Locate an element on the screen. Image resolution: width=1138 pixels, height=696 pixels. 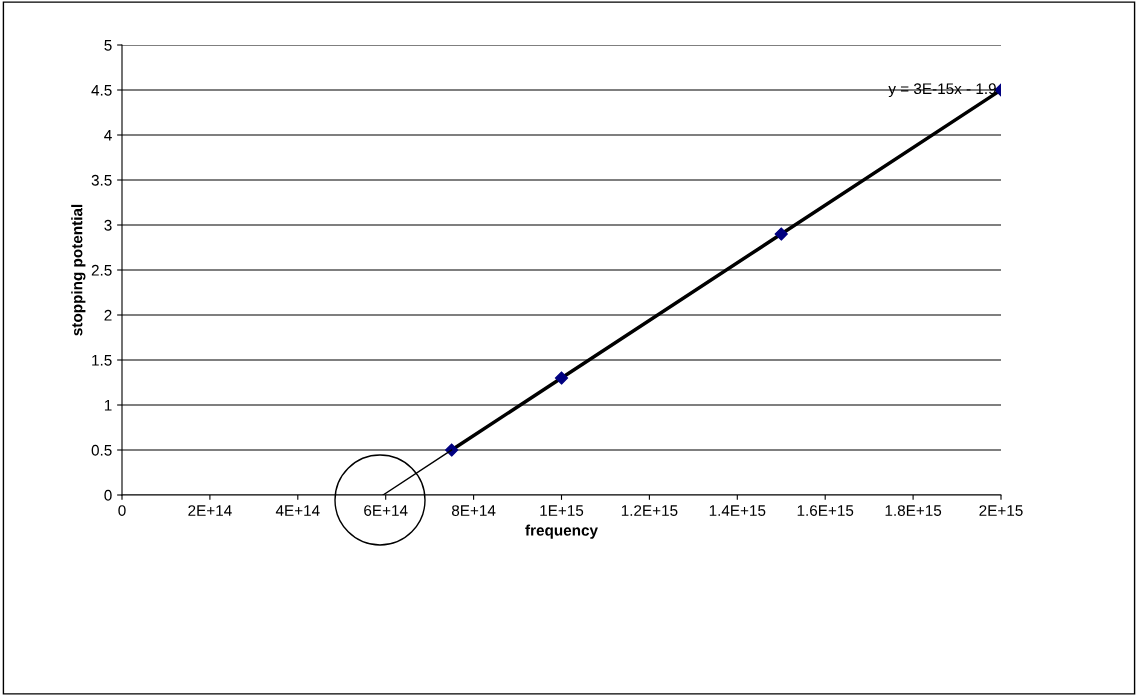
y-tick-label: 0 is located at coordinates (108, 495).